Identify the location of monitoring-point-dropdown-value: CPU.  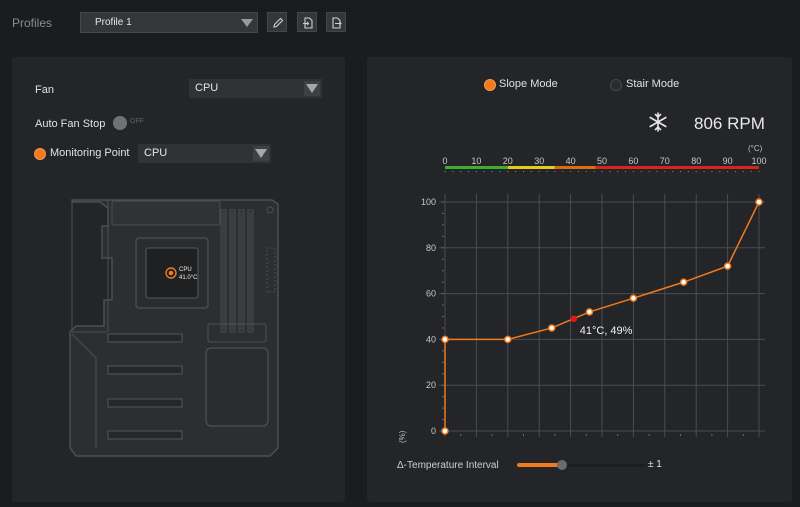
(156, 153).